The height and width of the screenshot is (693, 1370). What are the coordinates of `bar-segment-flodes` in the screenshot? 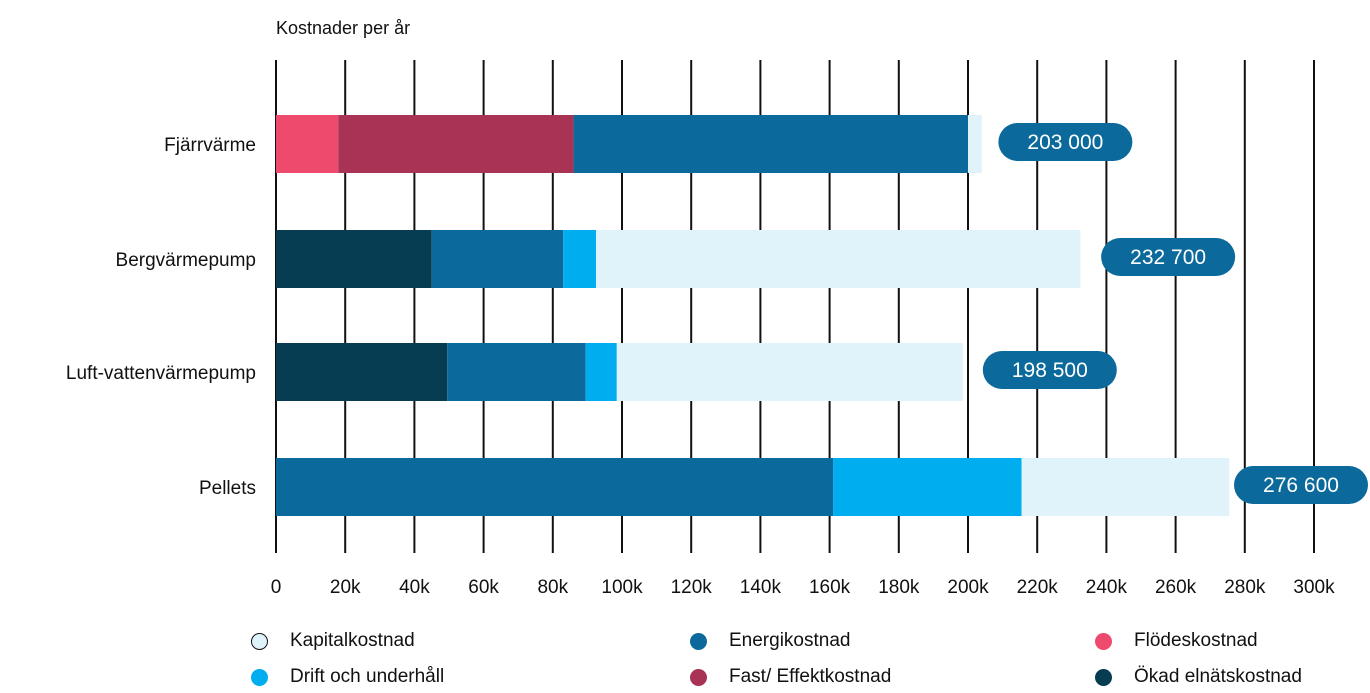 It's located at (307, 144).